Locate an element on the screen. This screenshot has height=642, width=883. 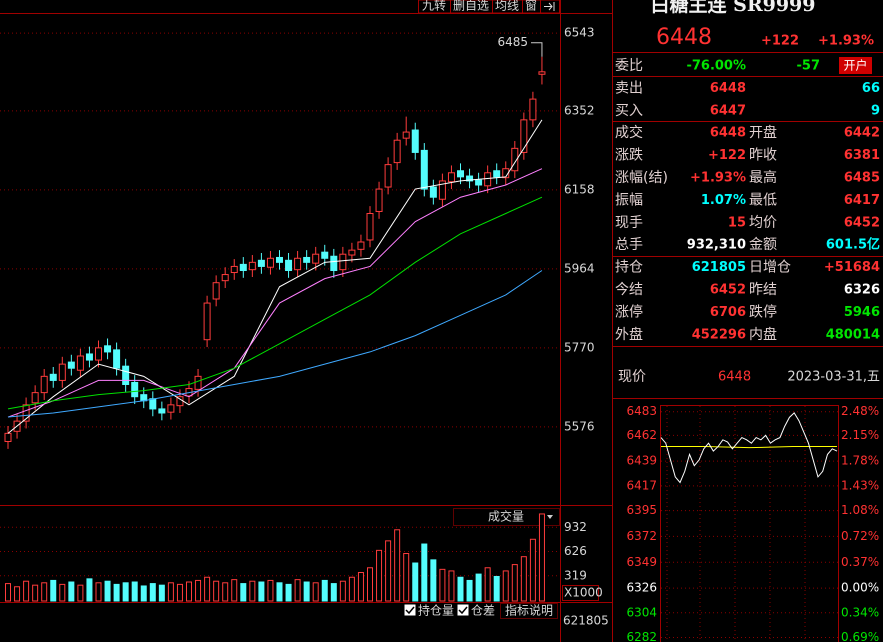
toolbar-label: 窗 is located at coordinates (531, 6).